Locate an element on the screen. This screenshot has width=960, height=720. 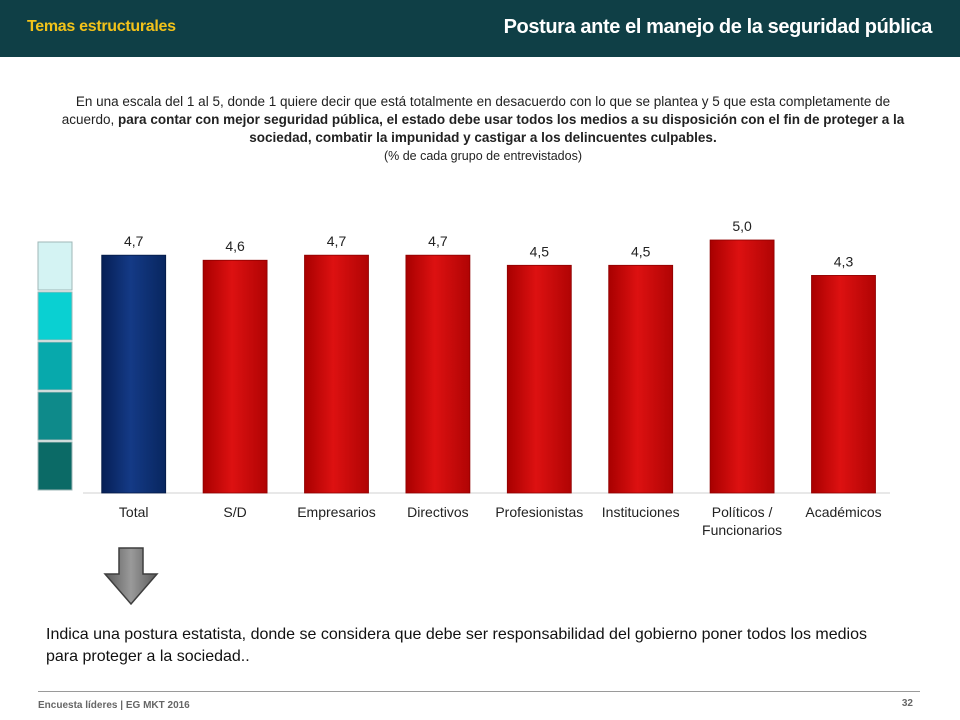
value-label: 4,3 is located at coordinates (844, 261).